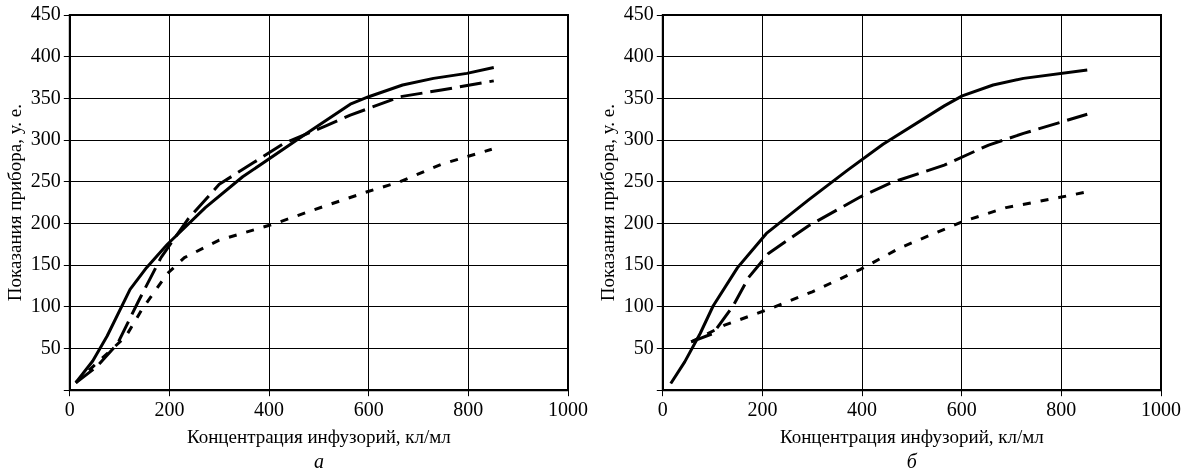 The width and height of the screenshot is (1187, 475). I want to click on text: а, so click(318, 461).